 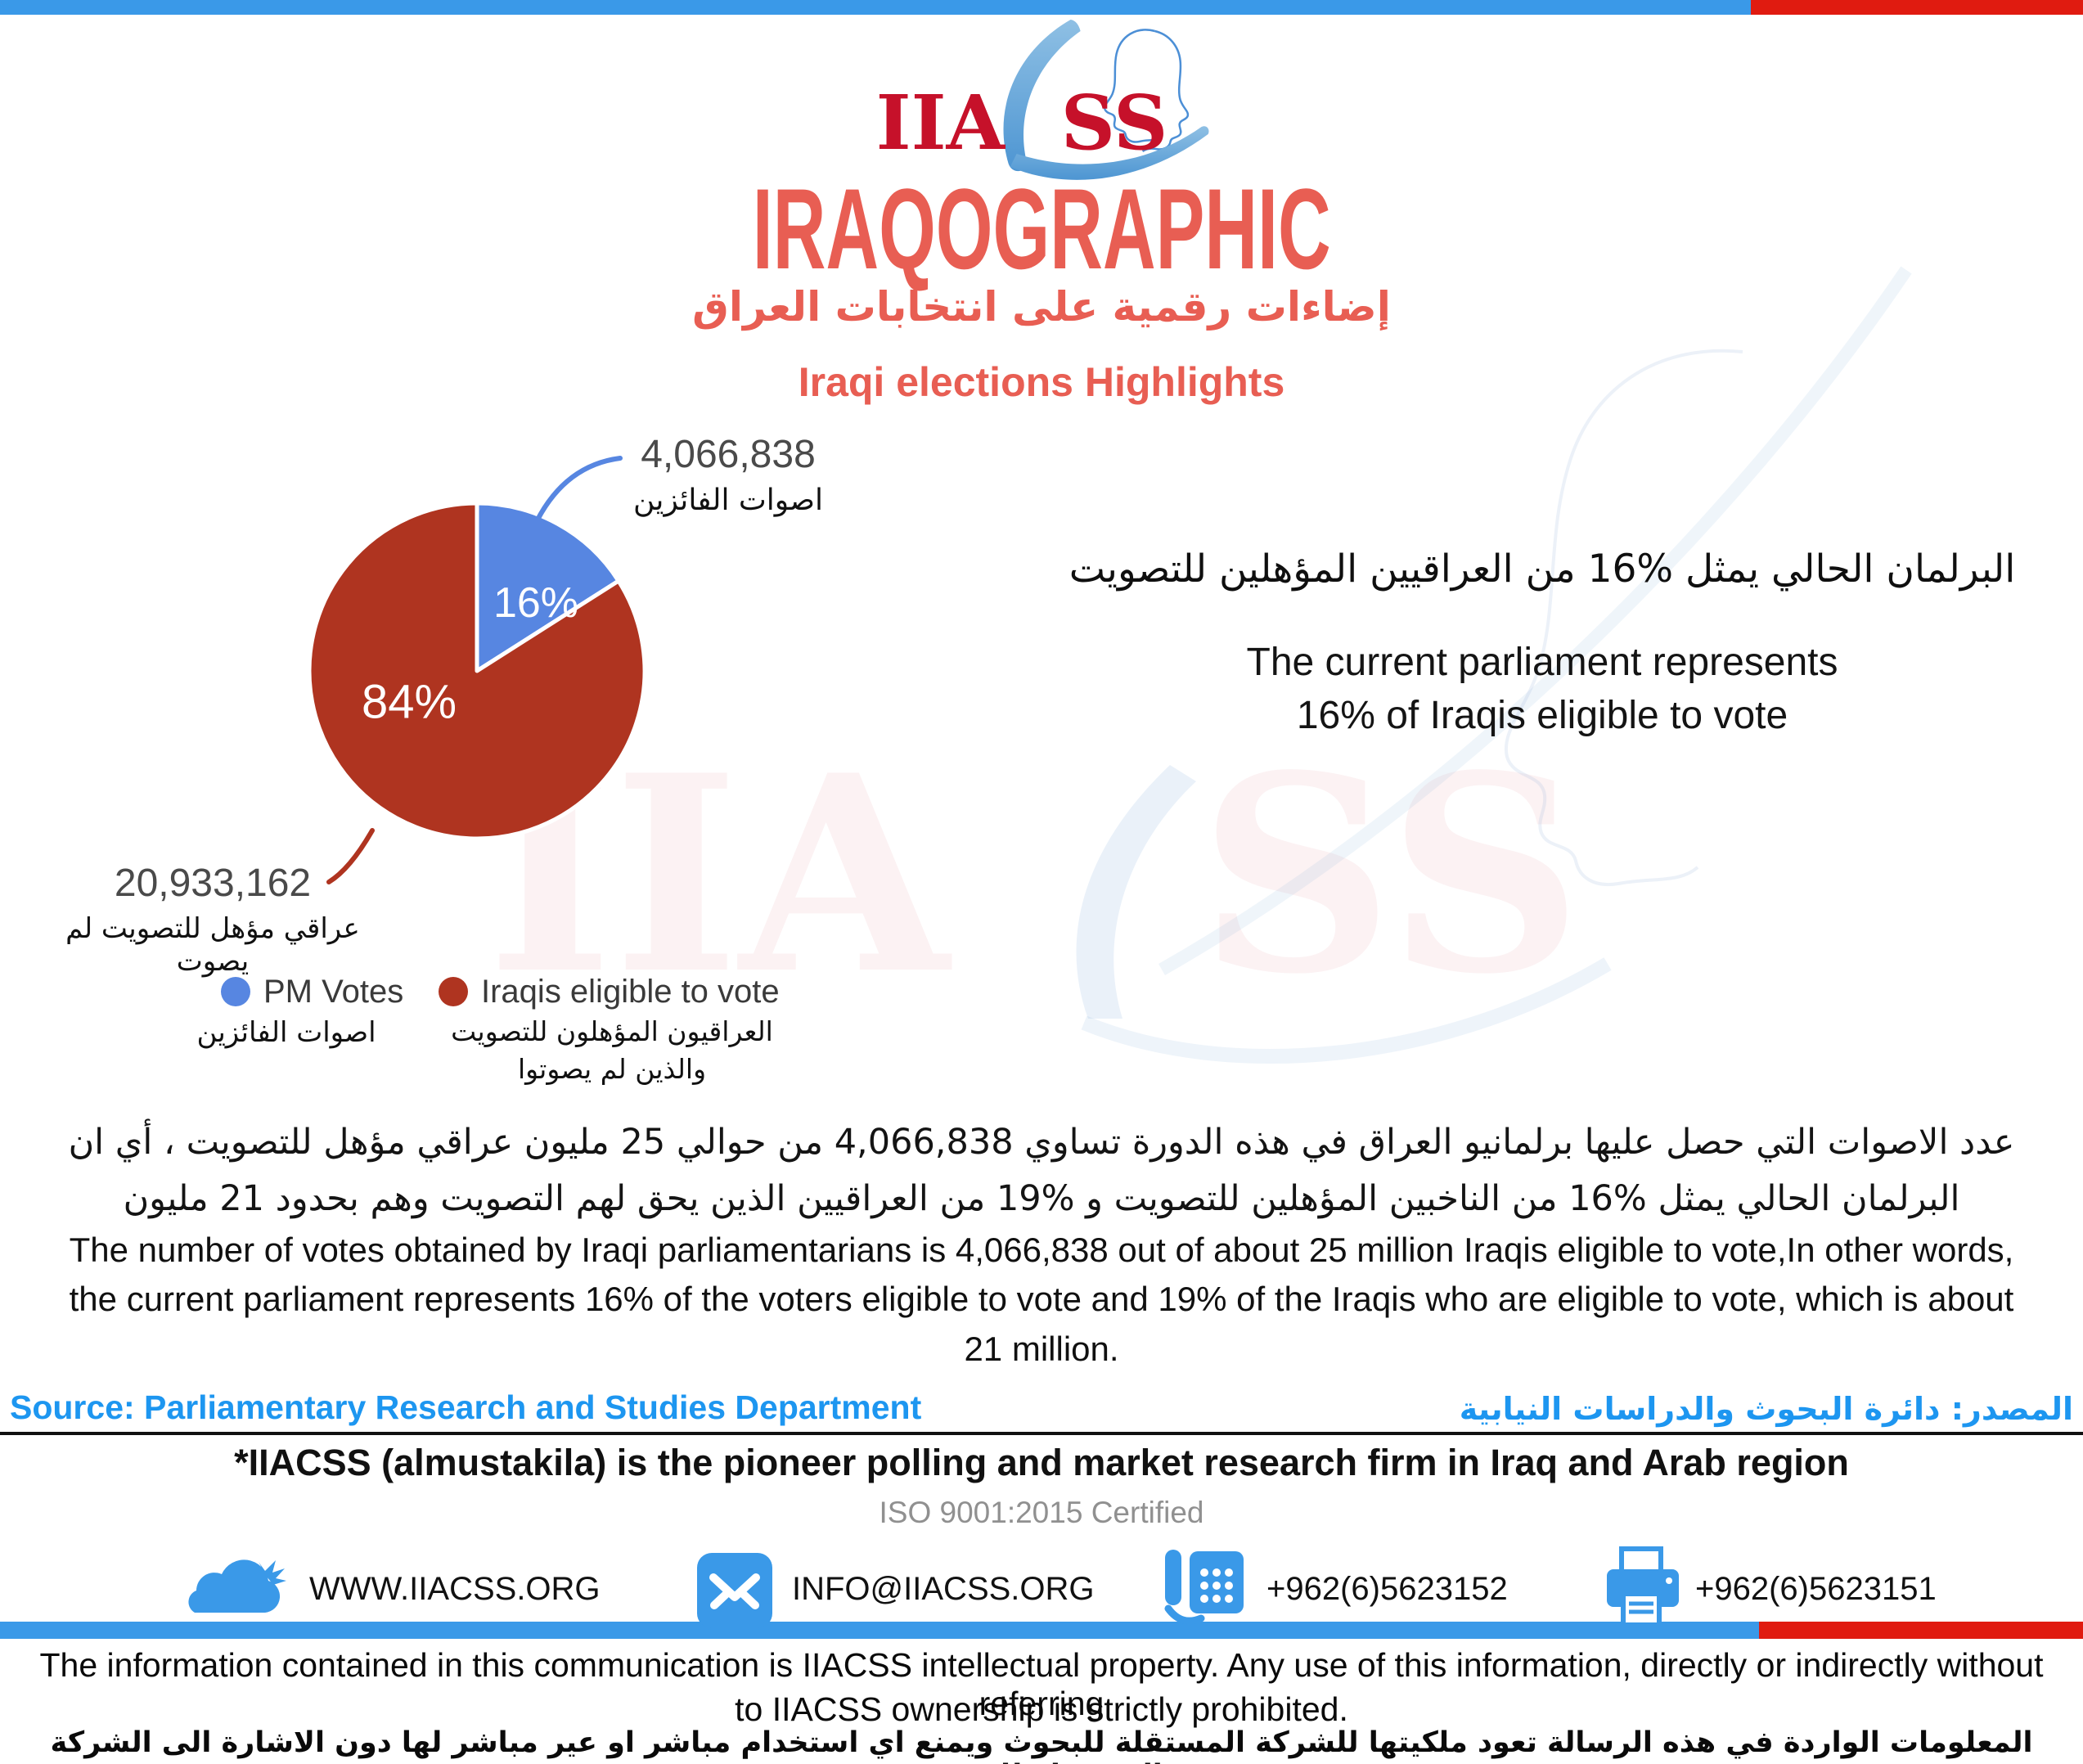 What do you see at coordinates (536, 603) in the screenshot?
I see `pie-label-16pct: 16%` at bounding box center [536, 603].